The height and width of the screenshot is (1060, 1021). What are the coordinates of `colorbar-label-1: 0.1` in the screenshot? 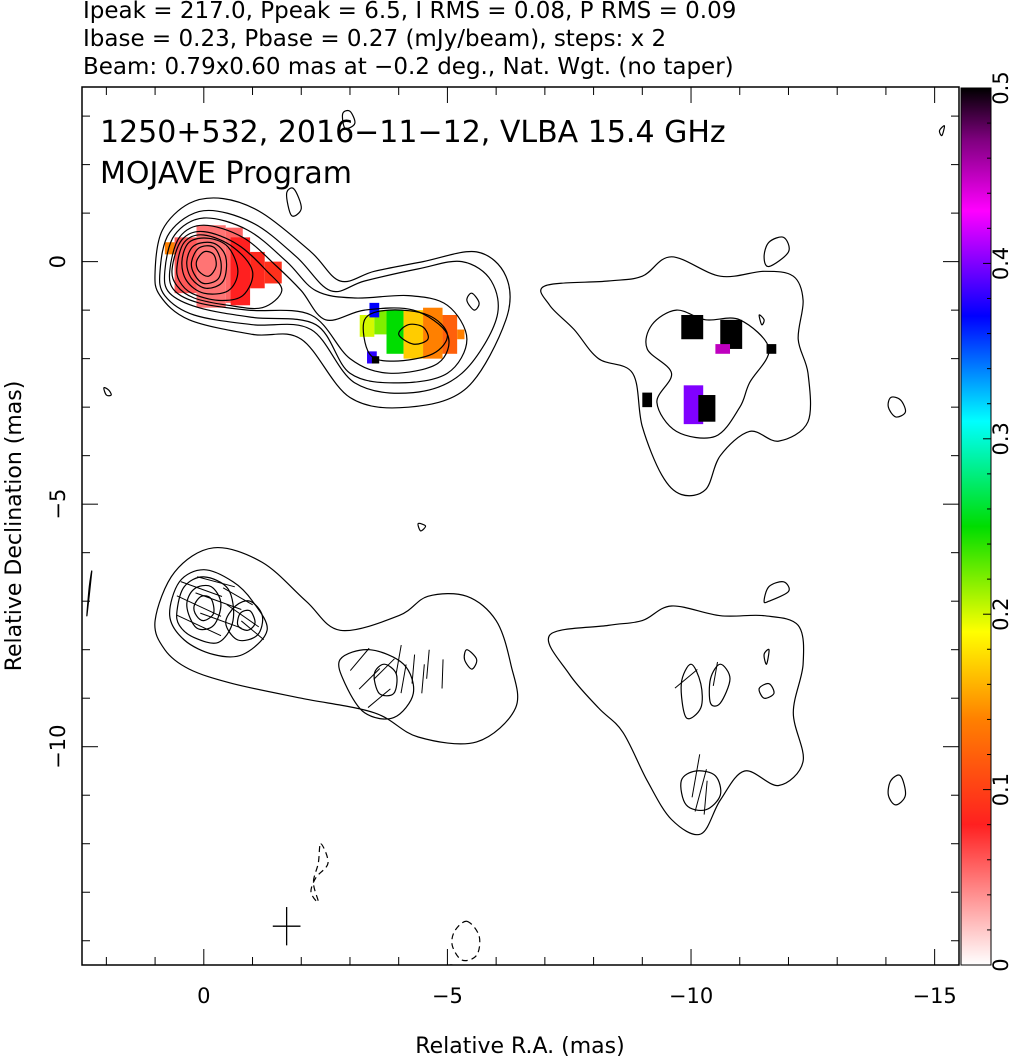 It's located at (1001, 789).